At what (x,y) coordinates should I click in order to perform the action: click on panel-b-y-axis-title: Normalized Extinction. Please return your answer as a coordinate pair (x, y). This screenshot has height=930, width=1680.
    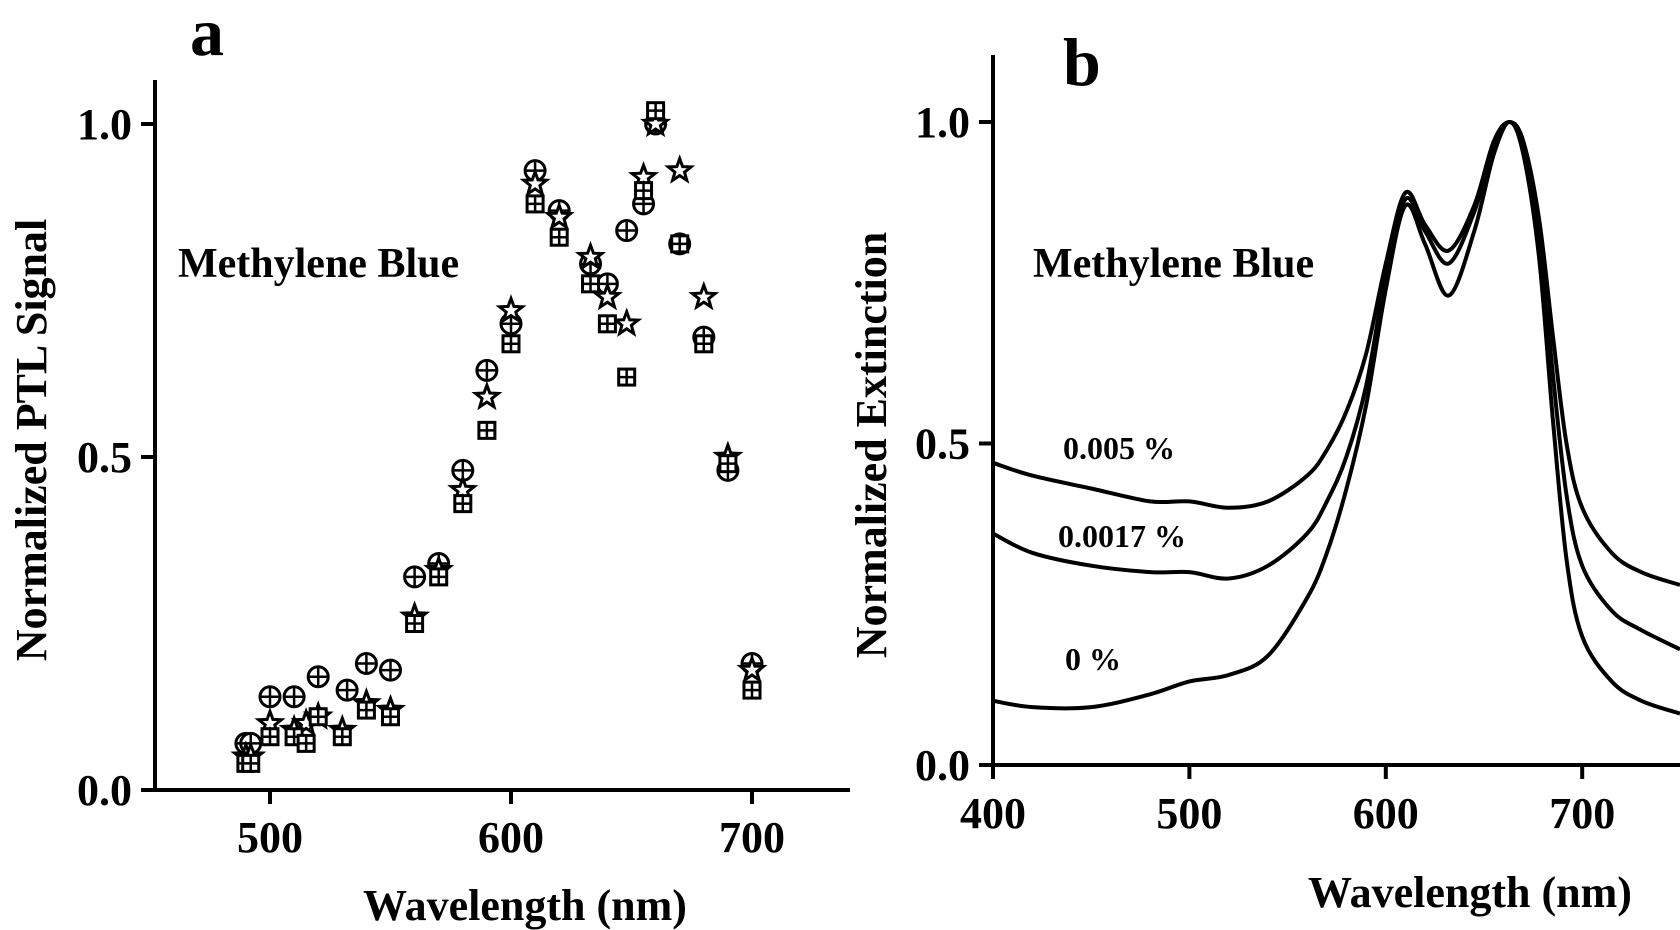
    Looking at the image, I should click on (871, 445).